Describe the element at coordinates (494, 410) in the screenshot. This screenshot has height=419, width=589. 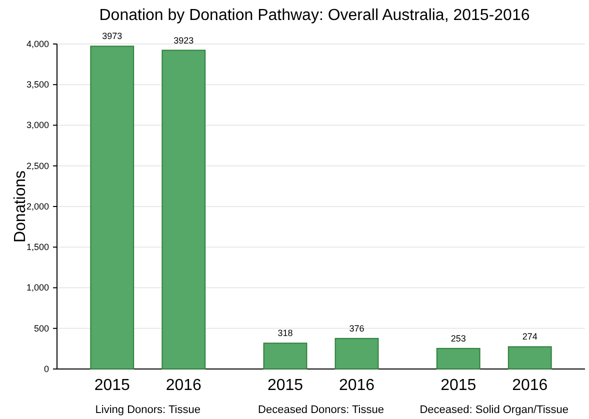
I see `x-tick-label: Deceased: Solid Organ/Tissue` at that location.